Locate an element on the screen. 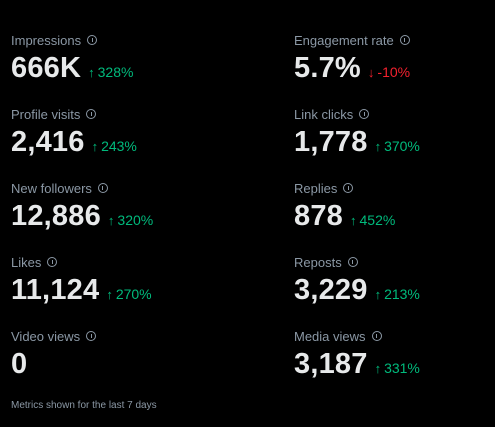 The width and height of the screenshot is (495, 427). metric-label: Engagement rate is located at coordinates (344, 40).